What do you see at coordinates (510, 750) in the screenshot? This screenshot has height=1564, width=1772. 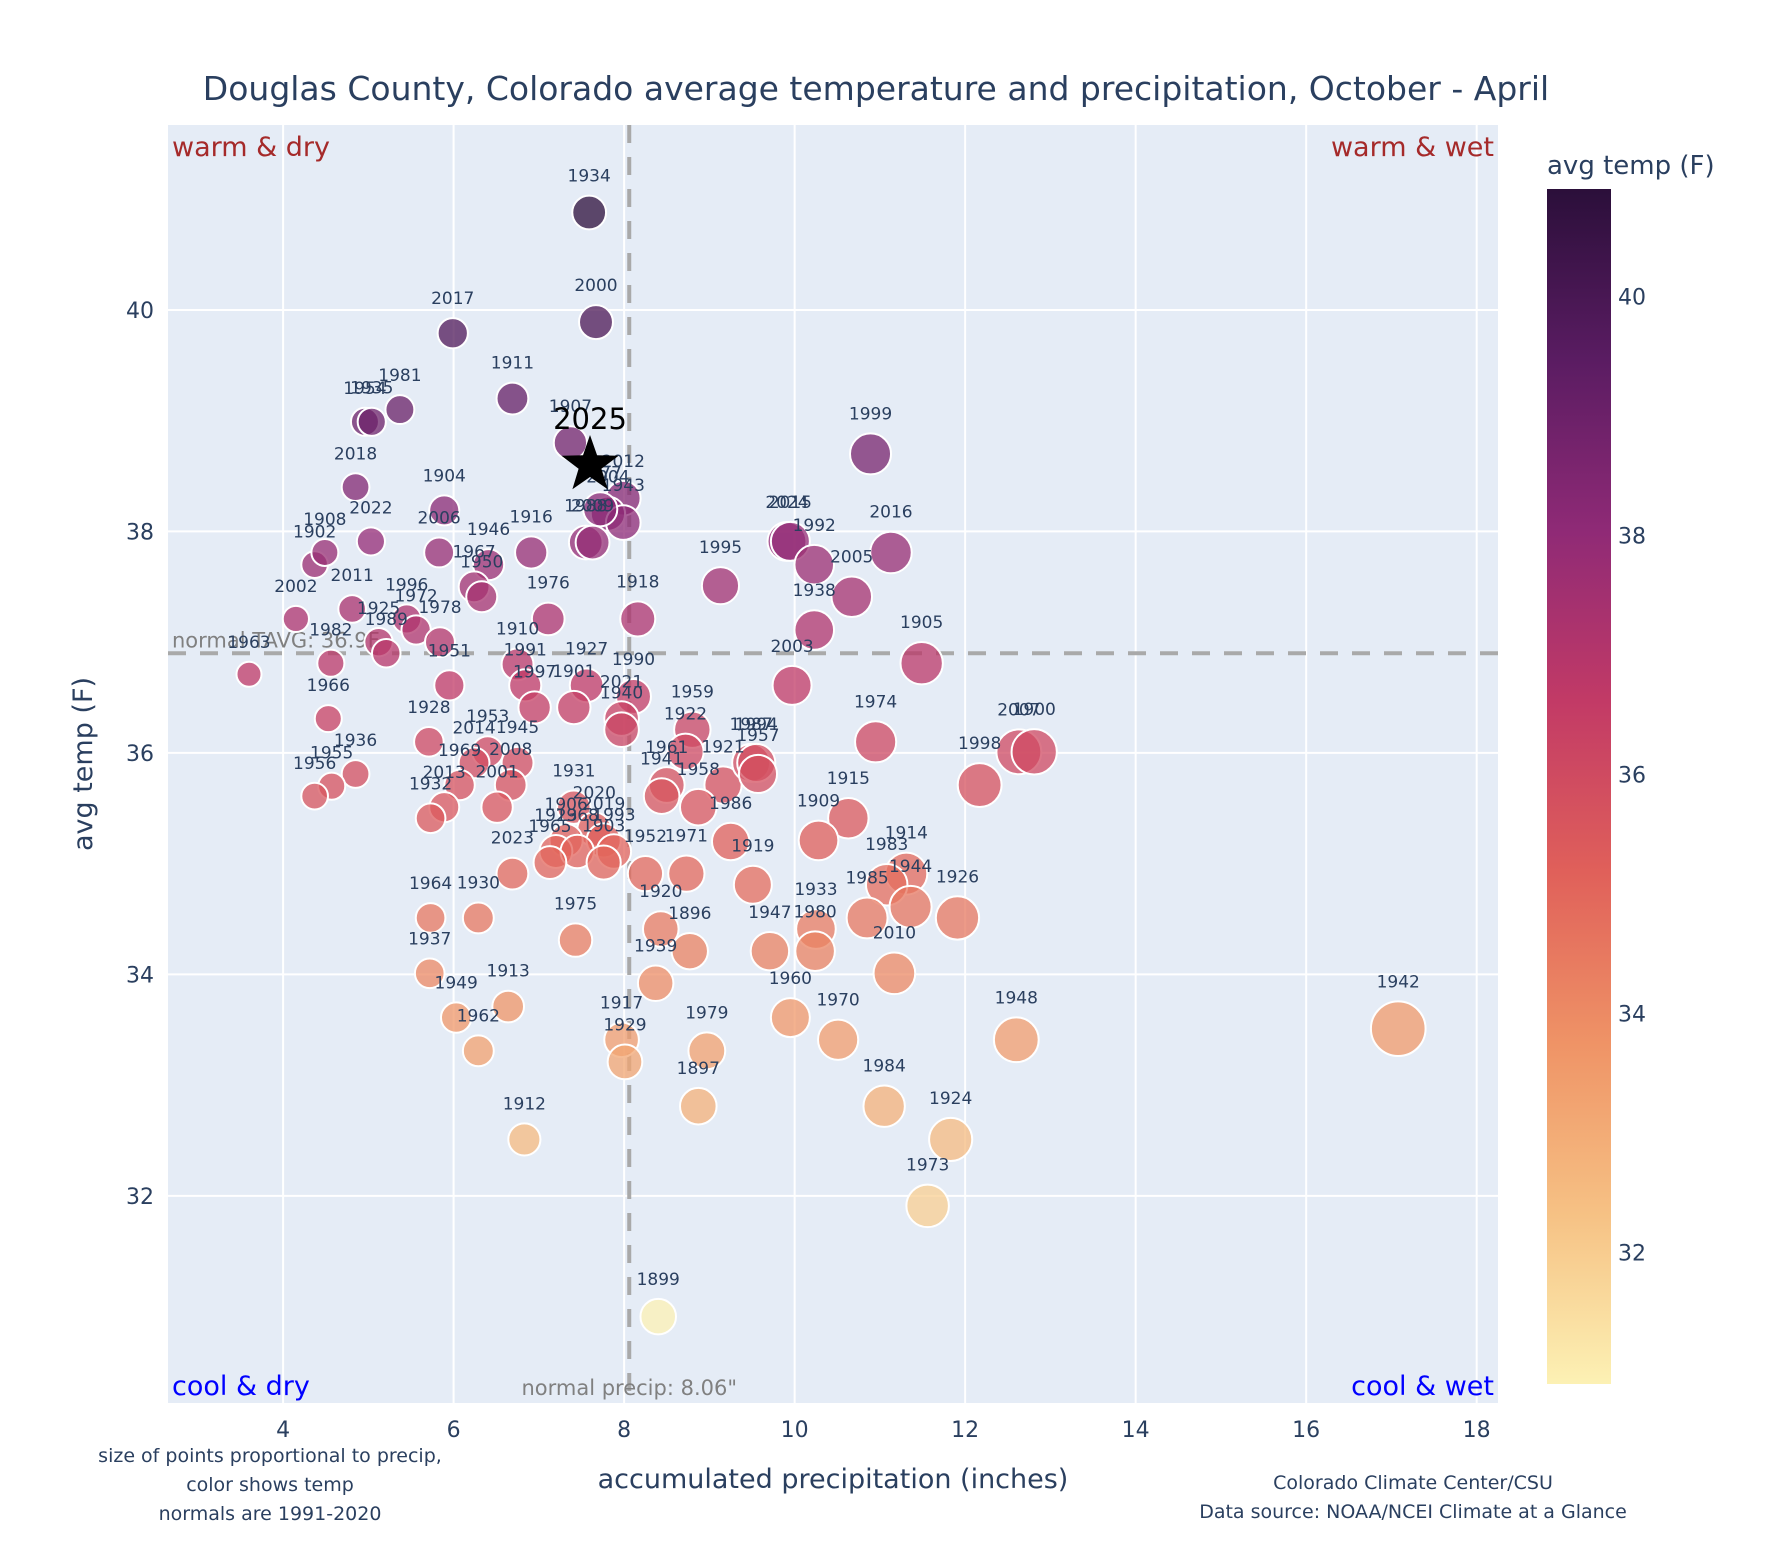 I see `data-point-label: 2008` at bounding box center [510, 750].